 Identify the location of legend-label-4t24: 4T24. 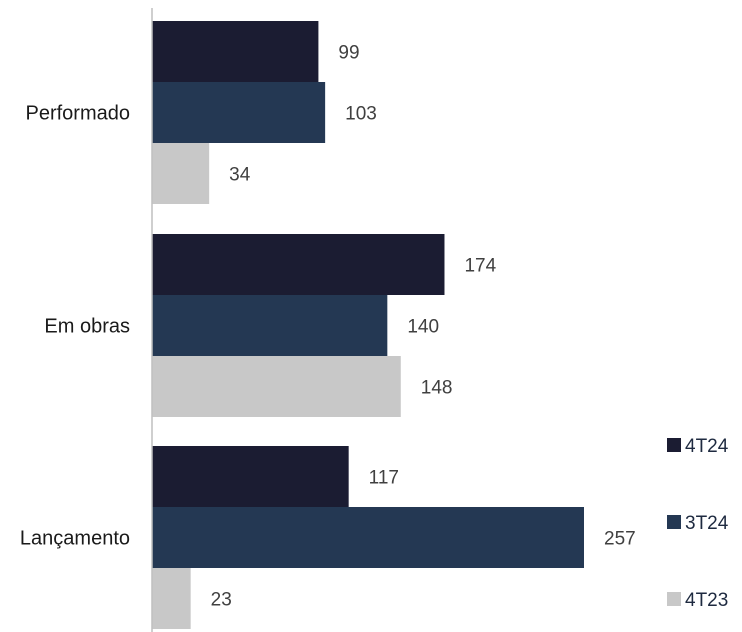
(707, 446).